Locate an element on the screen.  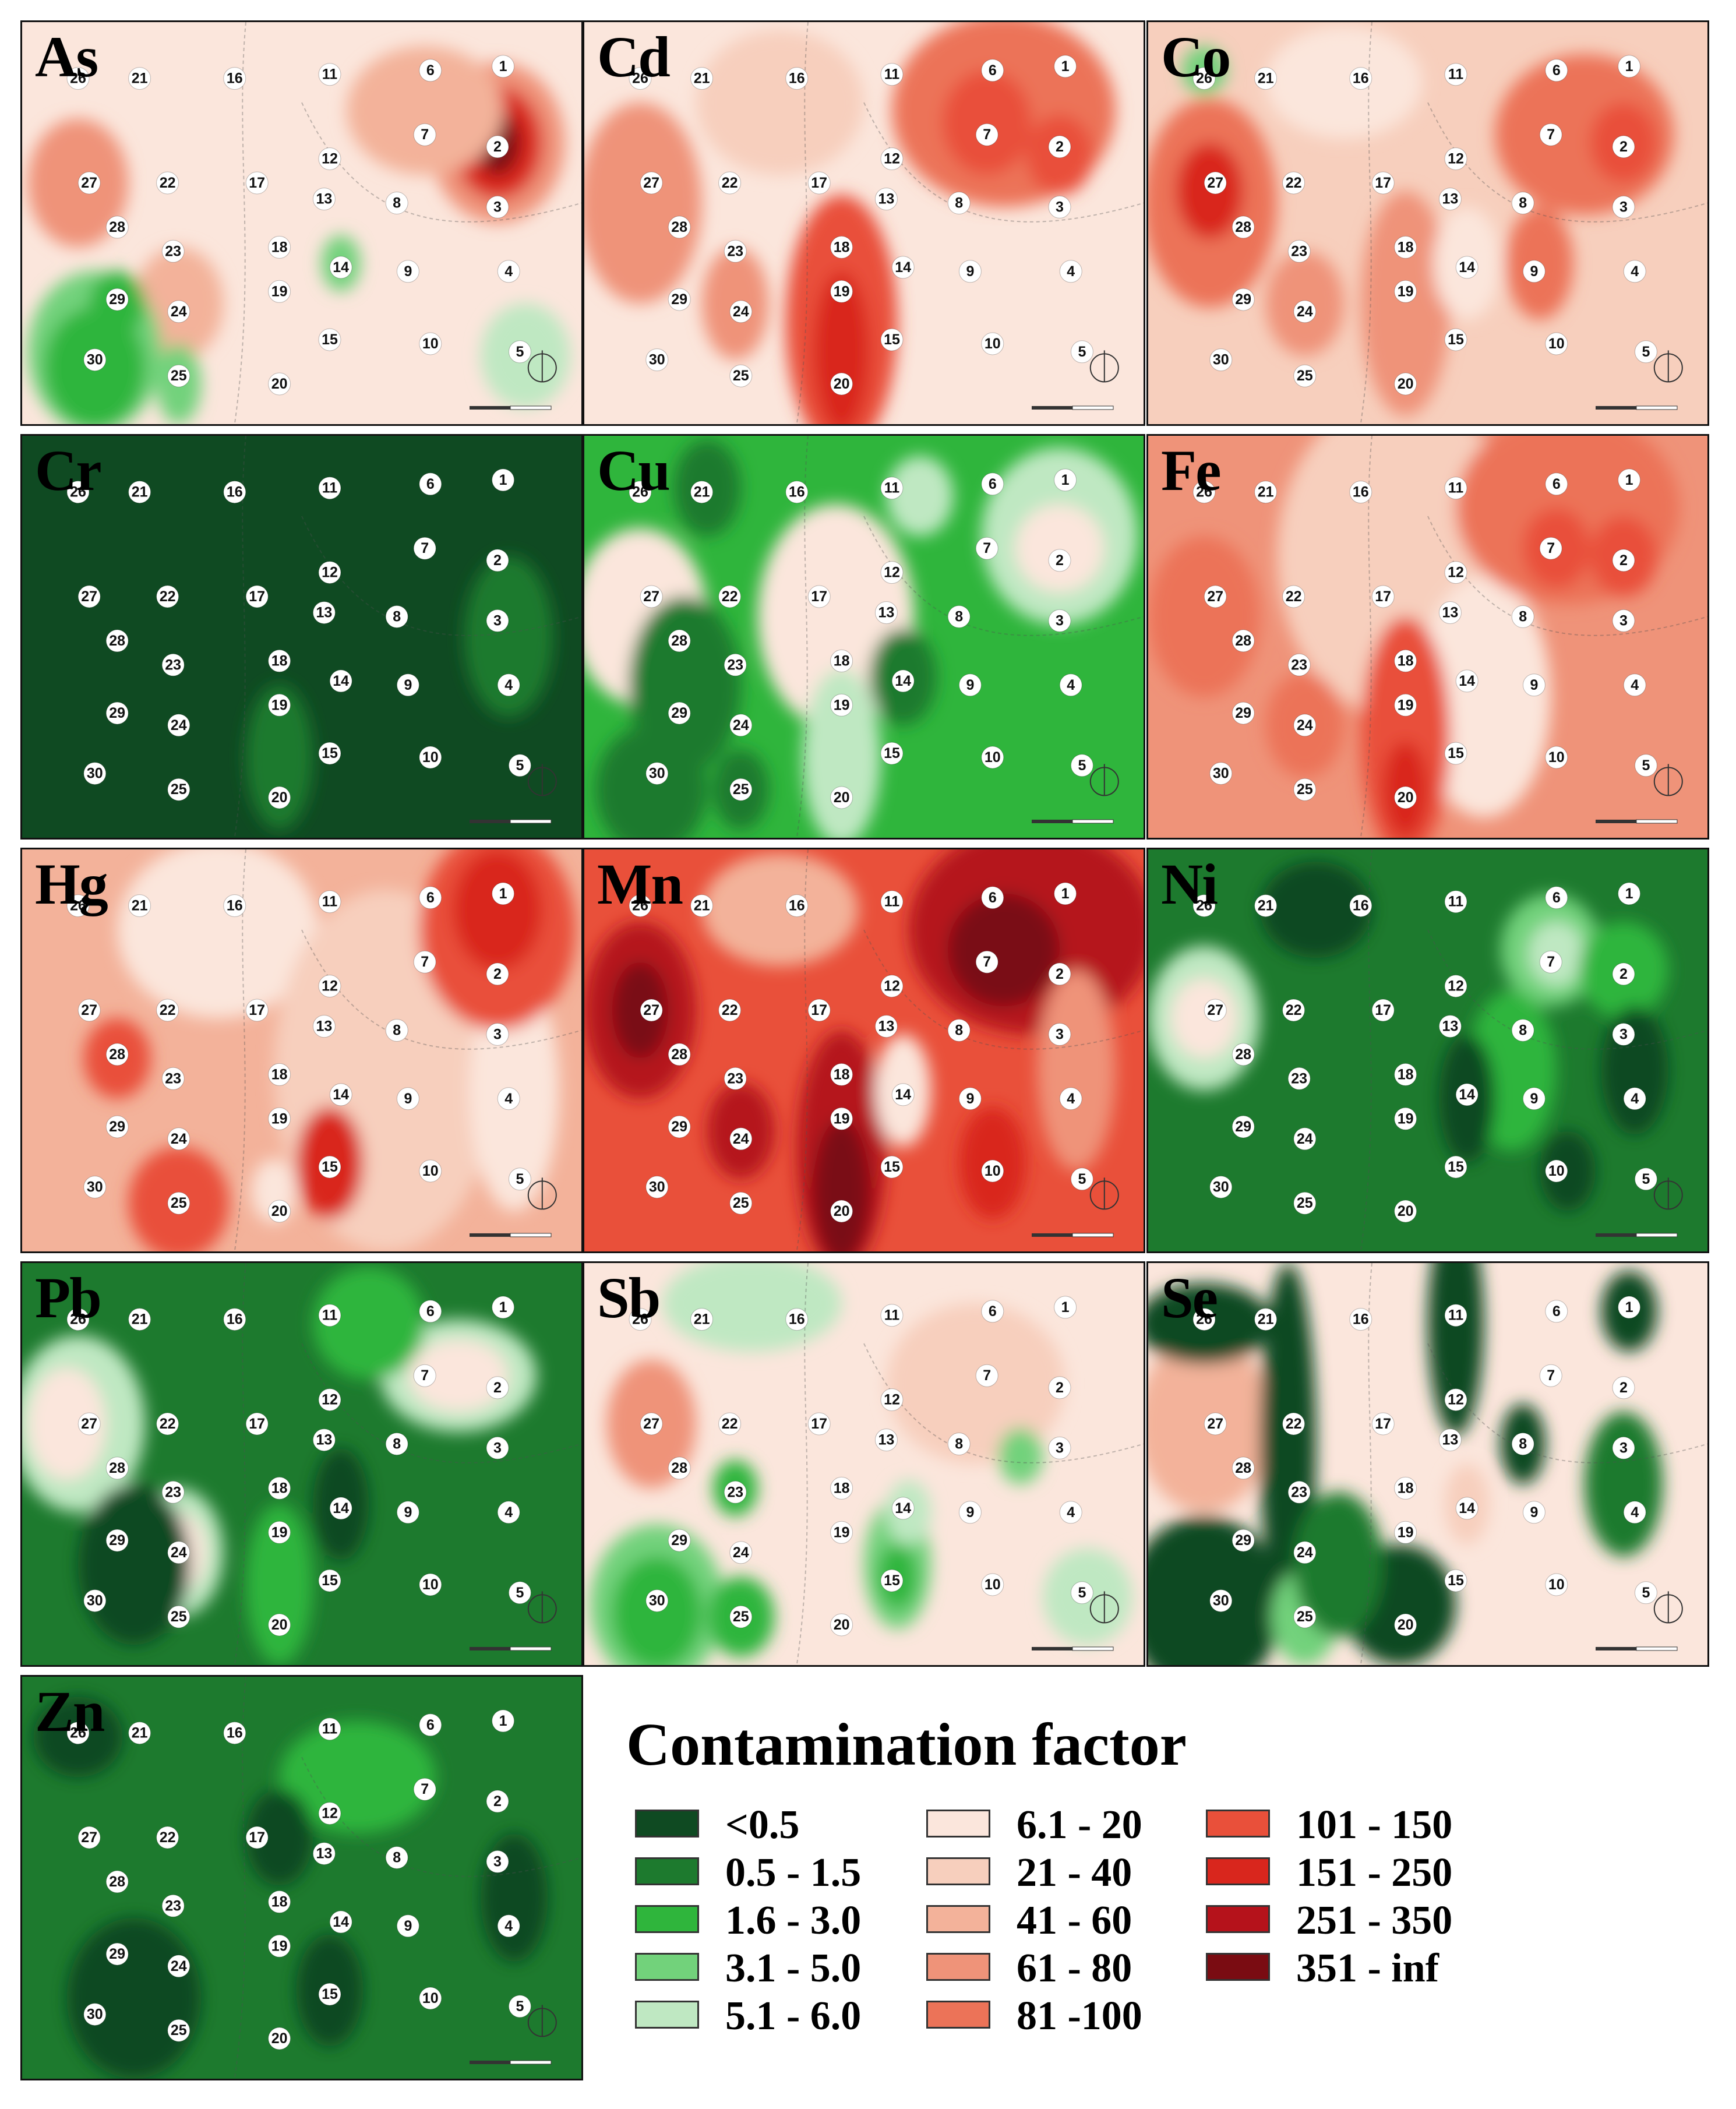
element-label: Zn is located at coordinates (70, 1711).